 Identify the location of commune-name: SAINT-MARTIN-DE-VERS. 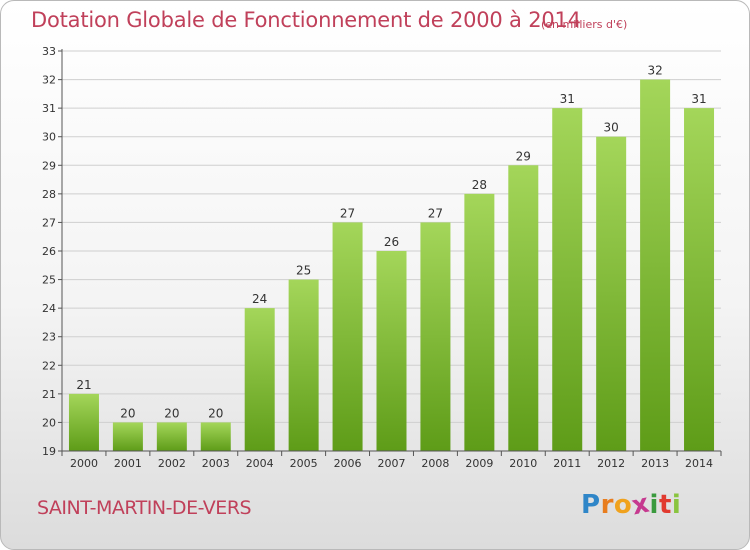
(144, 508).